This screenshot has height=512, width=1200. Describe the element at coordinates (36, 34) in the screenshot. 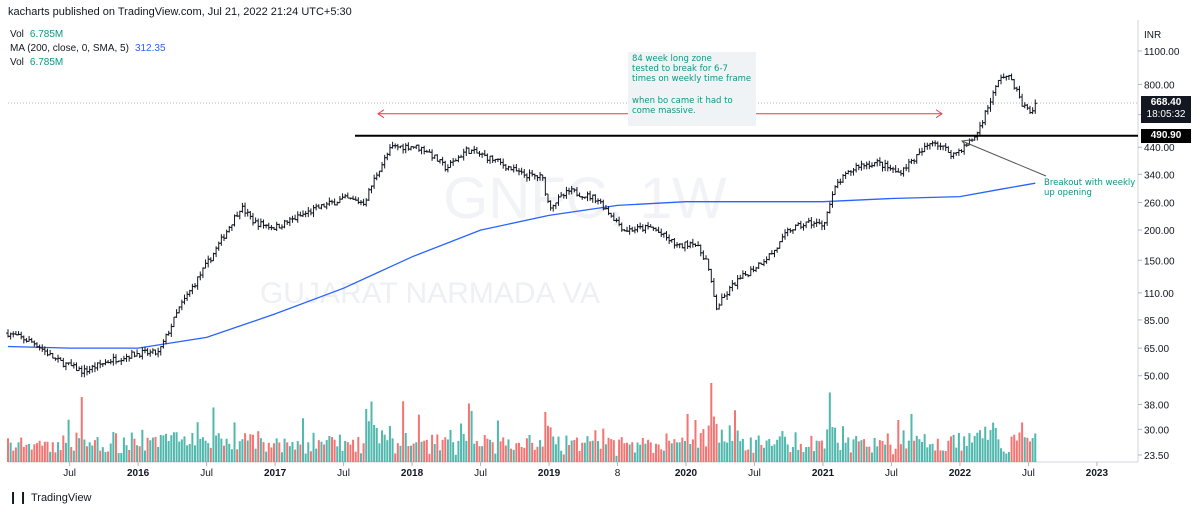

I see `legend-vol: Vol 6.785M` at that location.